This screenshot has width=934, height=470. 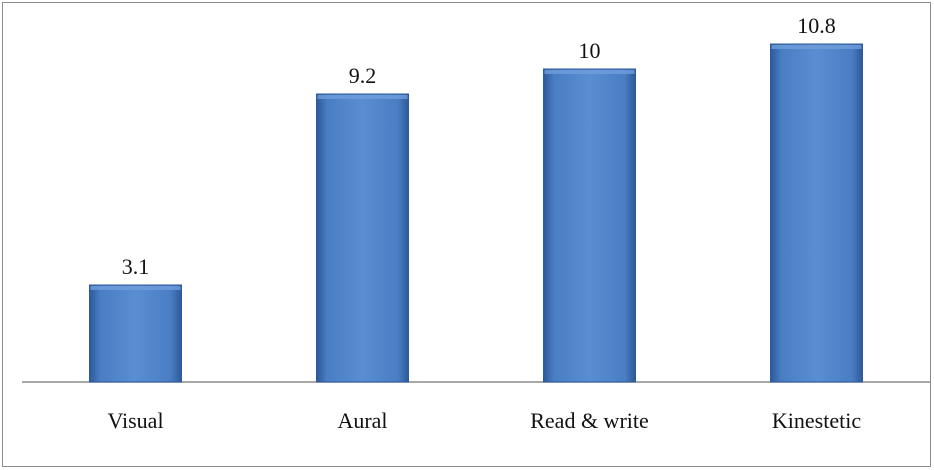 I want to click on bar-read-write, so click(x=589, y=225).